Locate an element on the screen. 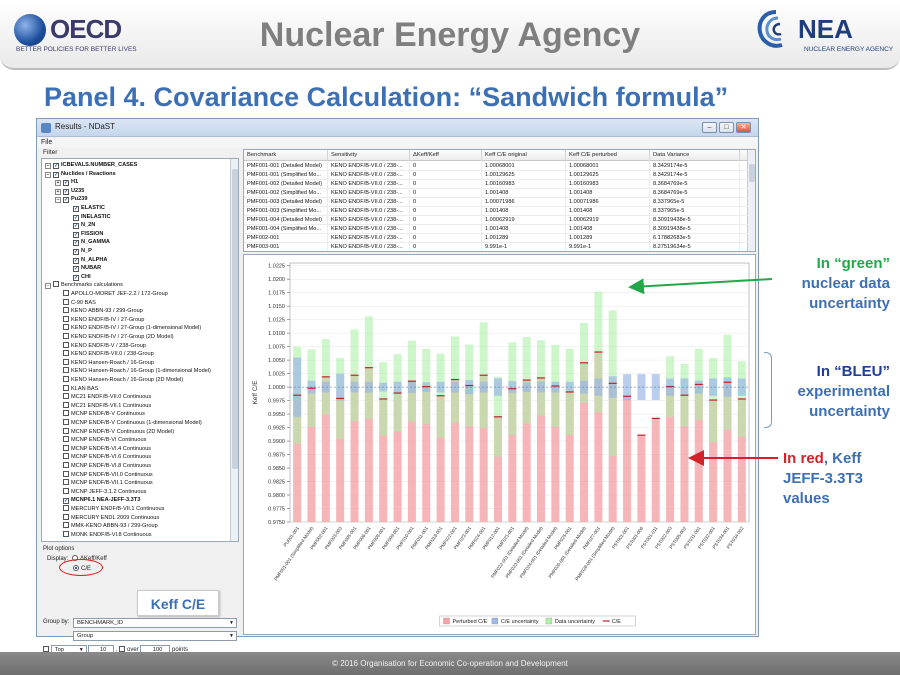 The height and width of the screenshot is (675, 900). column-header: Keff C/E original is located at coordinates (524, 155).